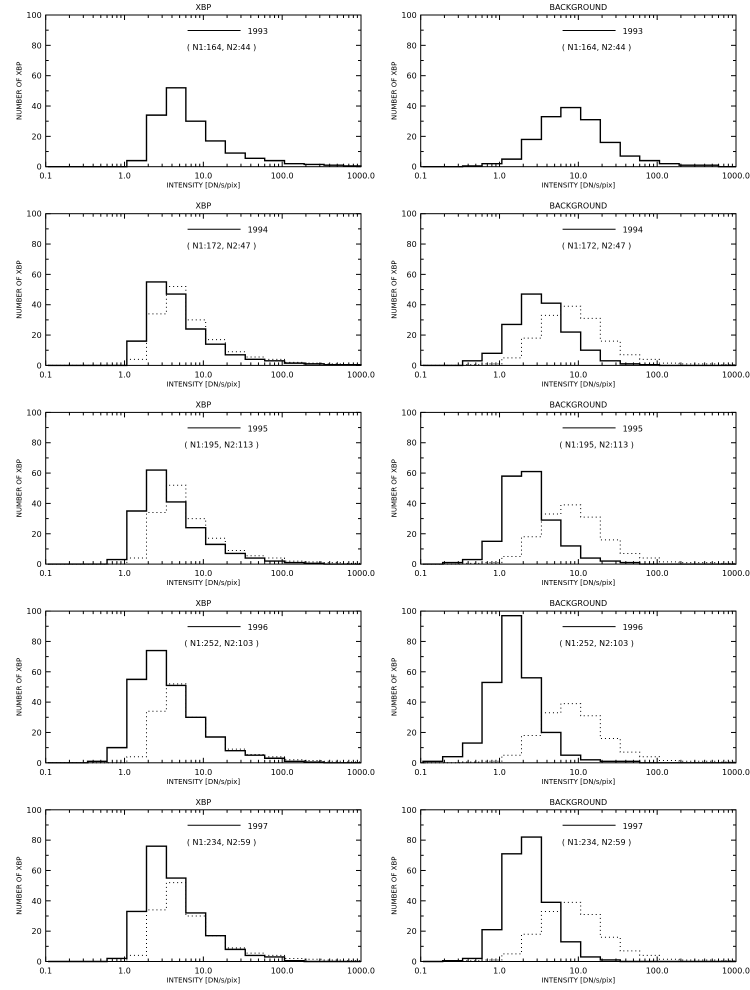  What do you see at coordinates (633, 31) in the screenshot?
I see `legend-year: 1993` at bounding box center [633, 31].